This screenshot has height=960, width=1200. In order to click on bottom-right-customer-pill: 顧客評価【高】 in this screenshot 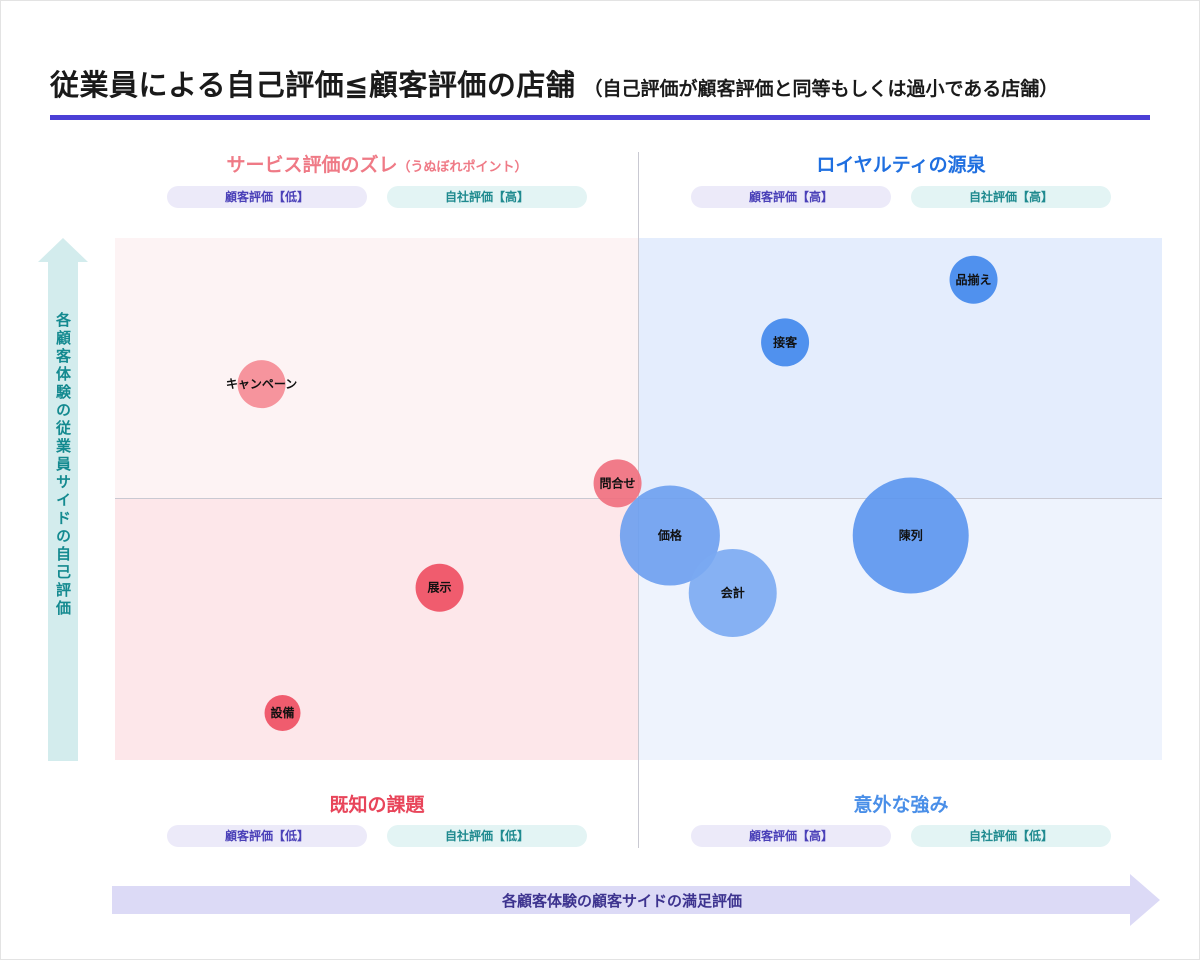, I will do `click(791, 836)`.